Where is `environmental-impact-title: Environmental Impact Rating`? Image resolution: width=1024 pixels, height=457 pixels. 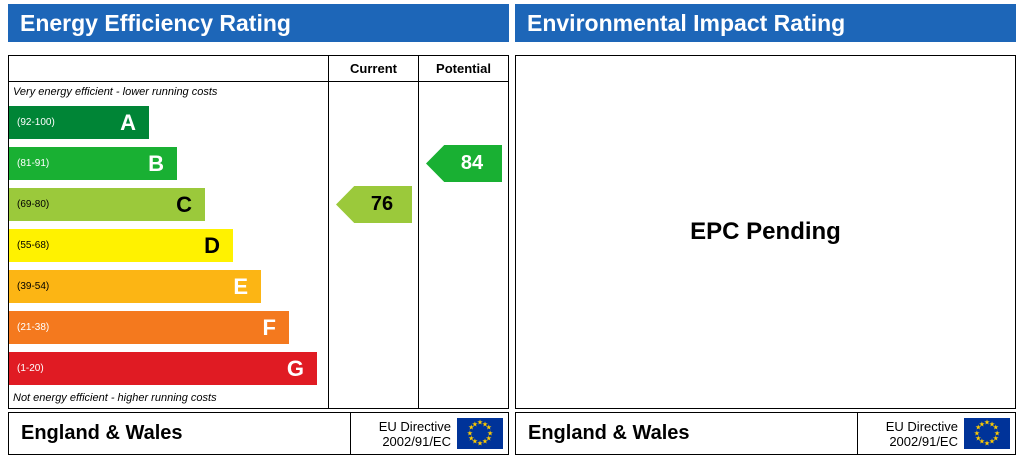 environmental-impact-title: Environmental Impact Rating is located at coordinates (686, 22).